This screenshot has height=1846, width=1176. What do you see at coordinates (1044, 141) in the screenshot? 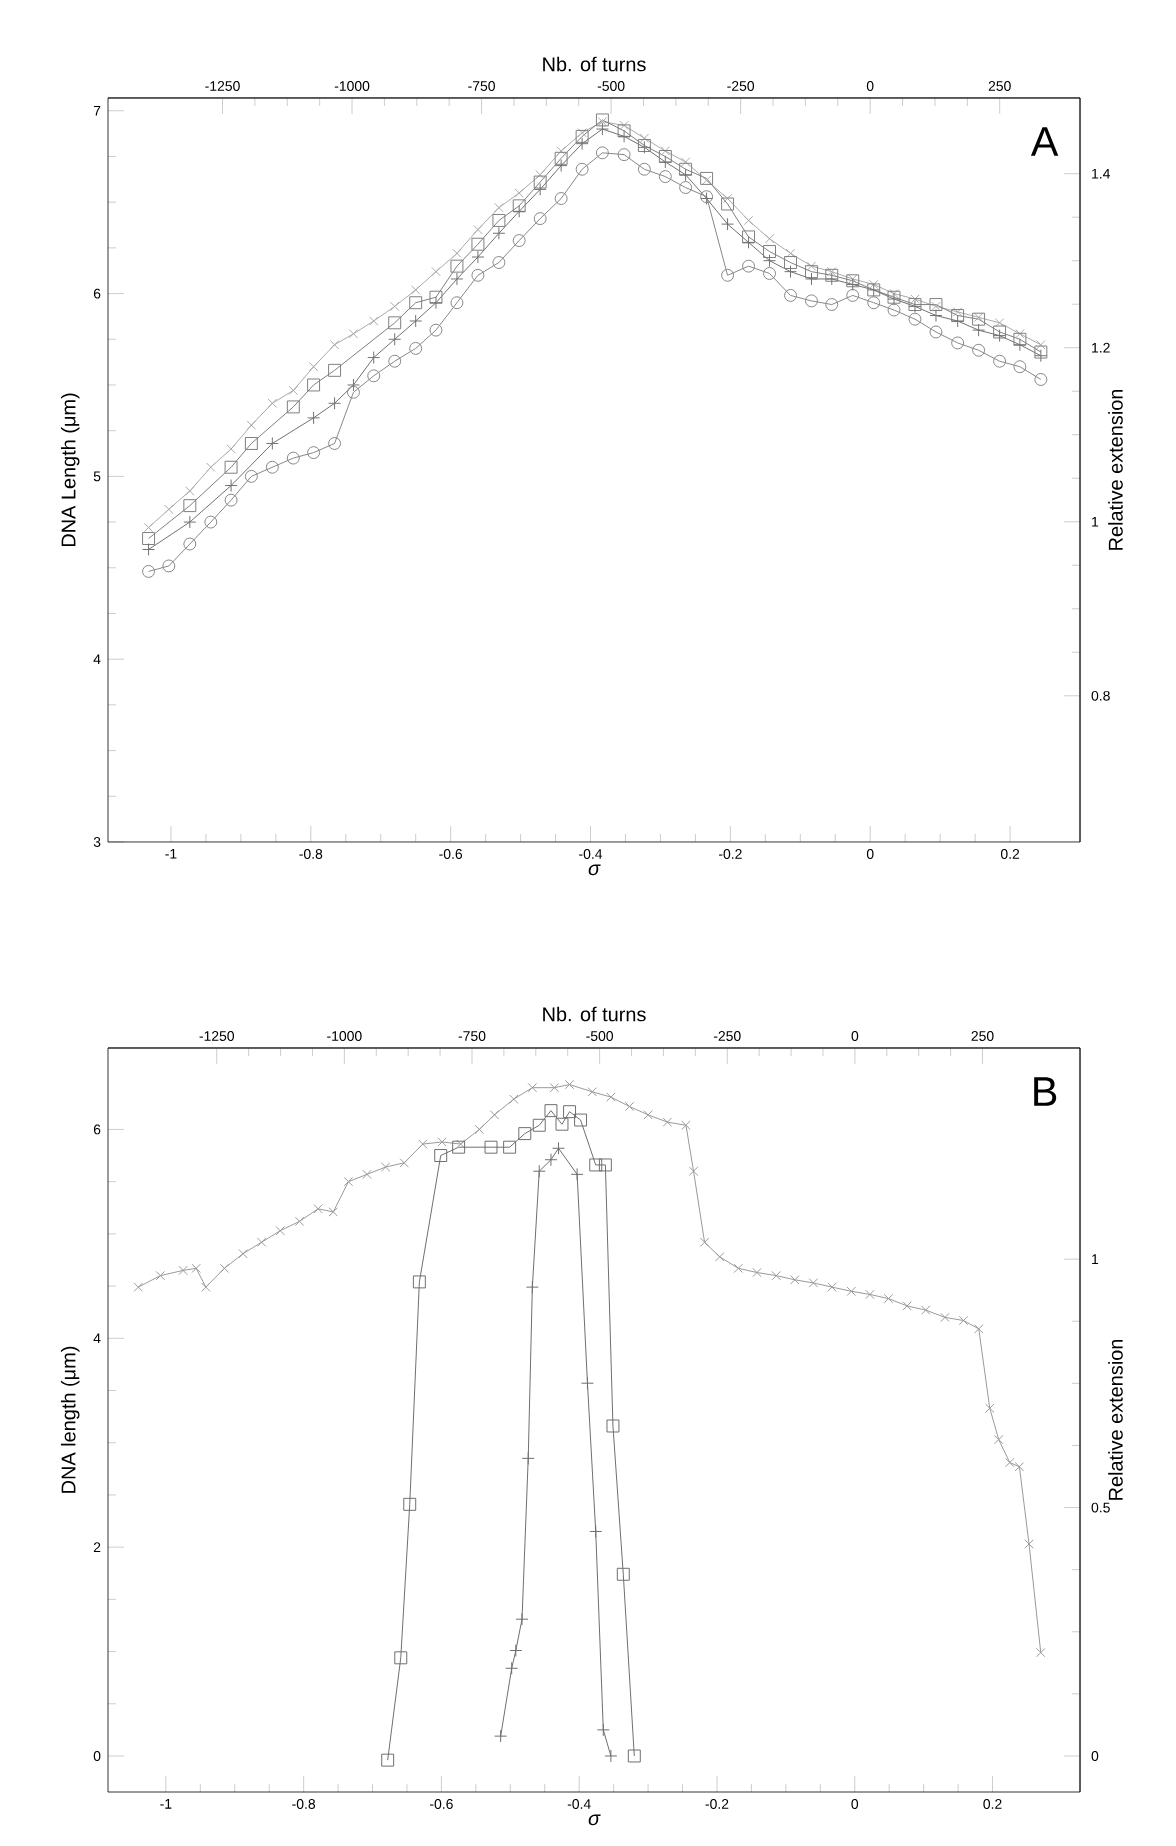
I see `annotation: A` at bounding box center [1044, 141].